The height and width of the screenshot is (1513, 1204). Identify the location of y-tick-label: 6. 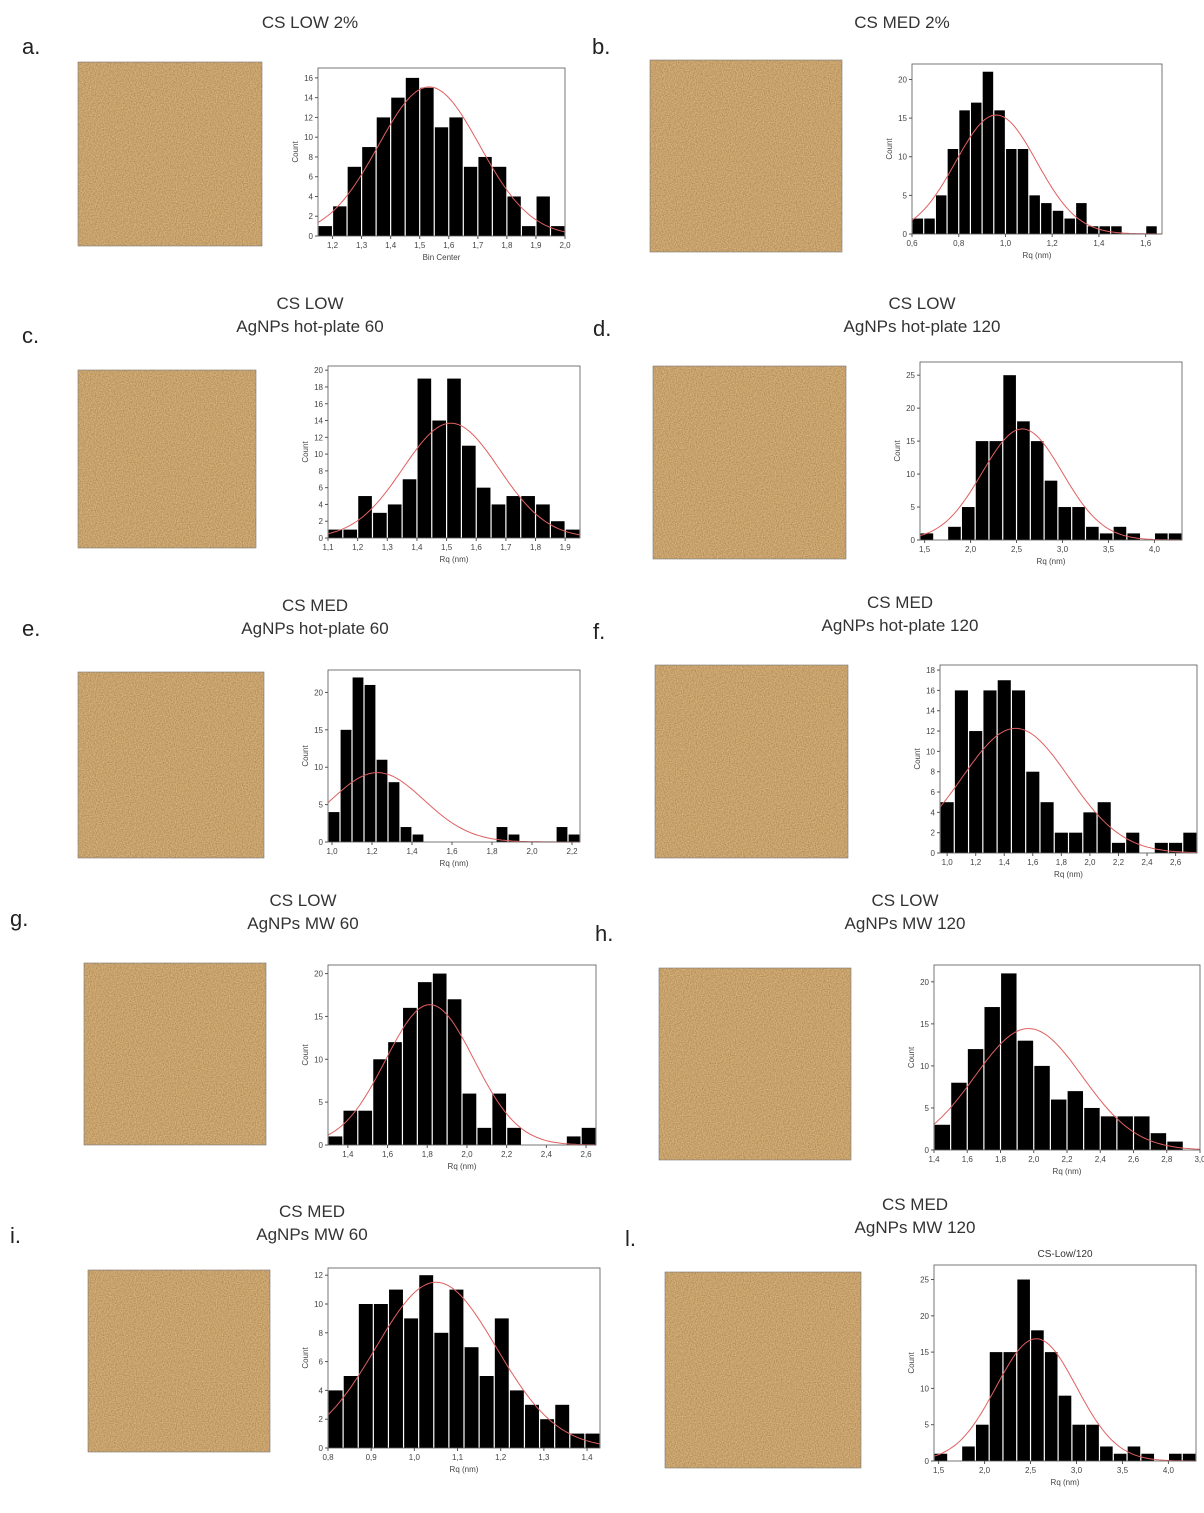
(321, 488).